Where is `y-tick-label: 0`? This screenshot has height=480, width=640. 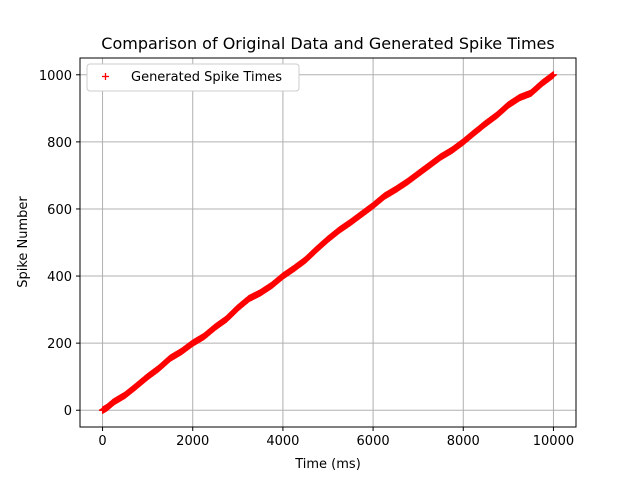 y-tick-label: 0 is located at coordinates (68, 411).